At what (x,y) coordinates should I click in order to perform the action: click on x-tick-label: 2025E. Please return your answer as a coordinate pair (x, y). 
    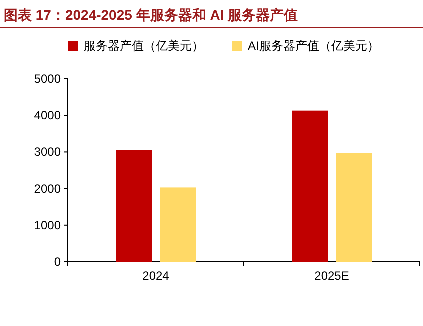
    Looking at the image, I should click on (332, 276).